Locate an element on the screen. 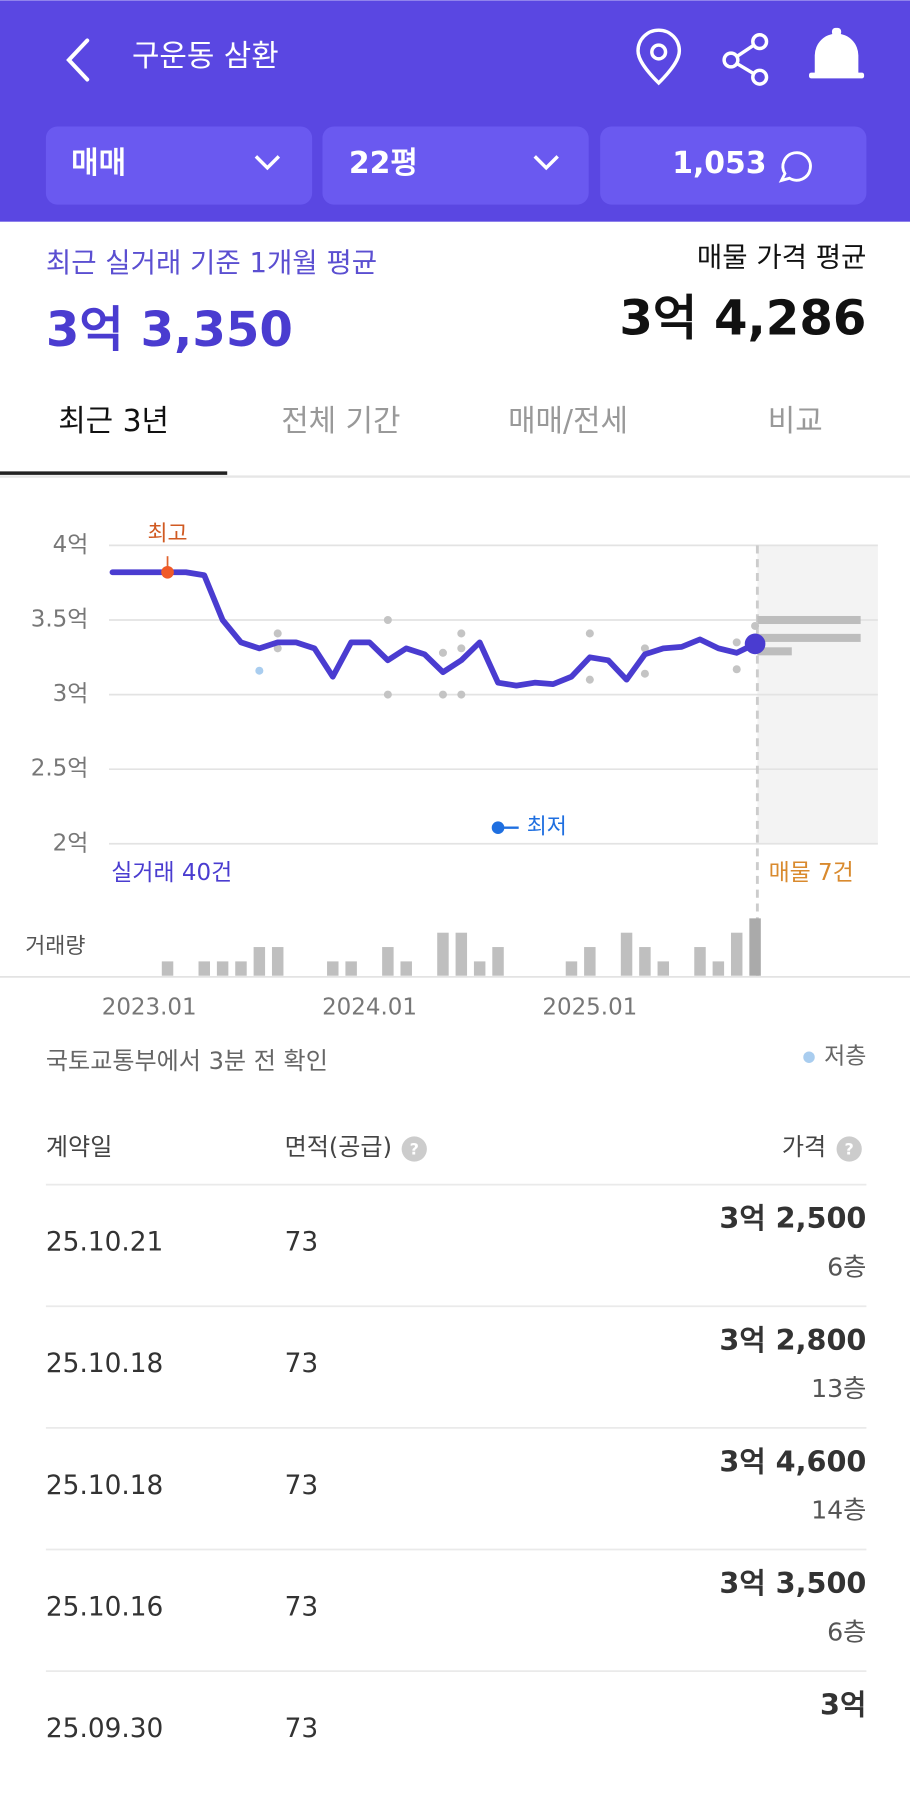 The height and width of the screenshot is (1804, 910). x-tick-label: 2024.01 is located at coordinates (369, 1007).